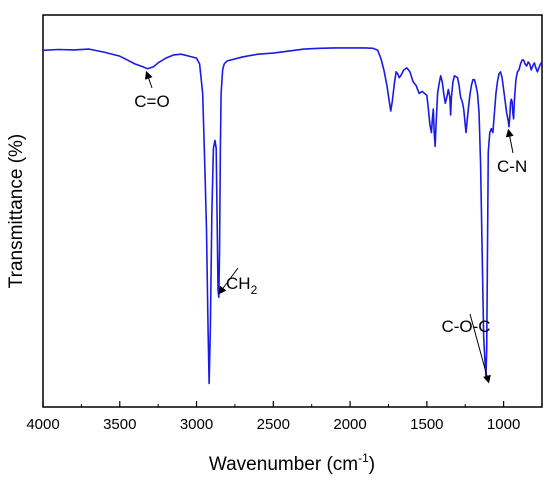  I want to click on annotation-arrow-ch2, so click(228, 281).